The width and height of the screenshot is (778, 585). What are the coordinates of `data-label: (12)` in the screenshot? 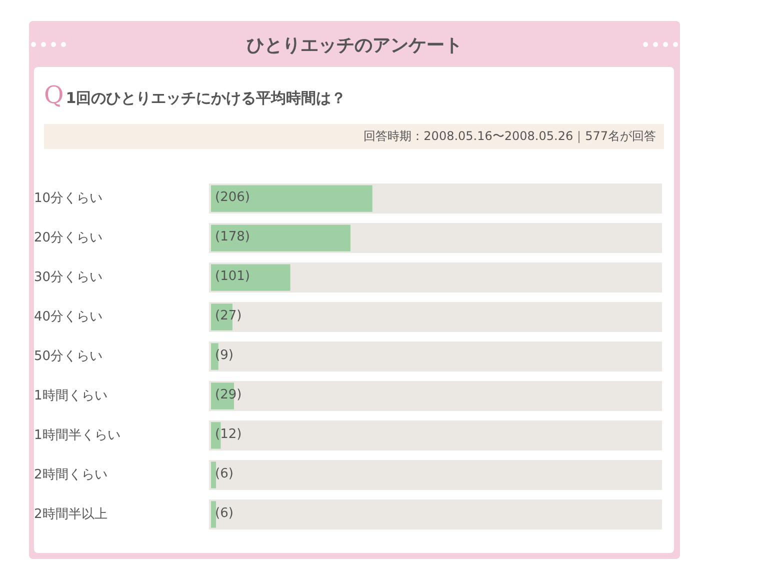 It's located at (228, 434).